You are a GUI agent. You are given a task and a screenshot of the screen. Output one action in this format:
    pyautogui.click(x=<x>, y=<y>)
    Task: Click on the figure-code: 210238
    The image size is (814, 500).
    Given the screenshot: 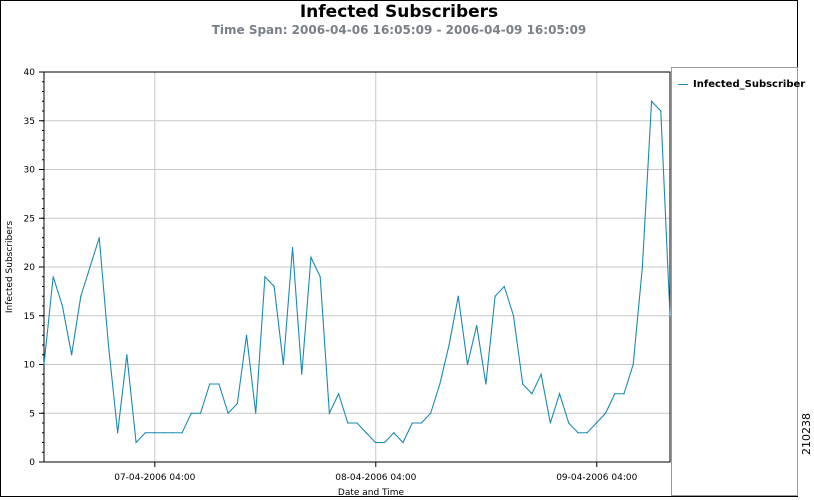 What is the action you would take?
    pyautogui.click(x=806, y=434)
    